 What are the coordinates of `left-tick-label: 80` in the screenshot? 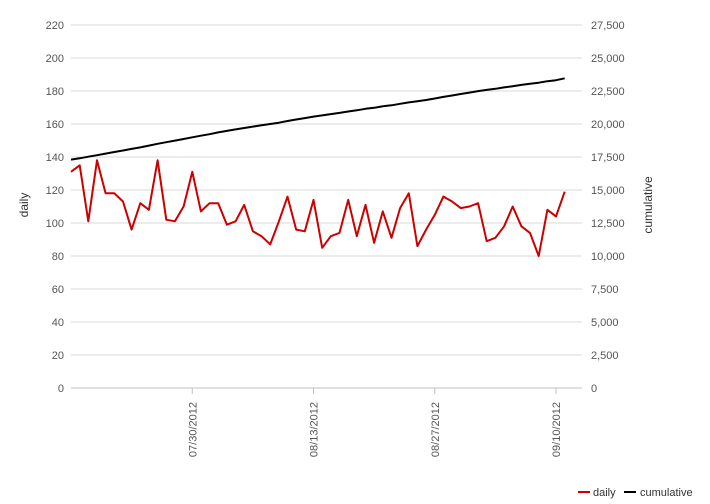 It's located at (58, 257).